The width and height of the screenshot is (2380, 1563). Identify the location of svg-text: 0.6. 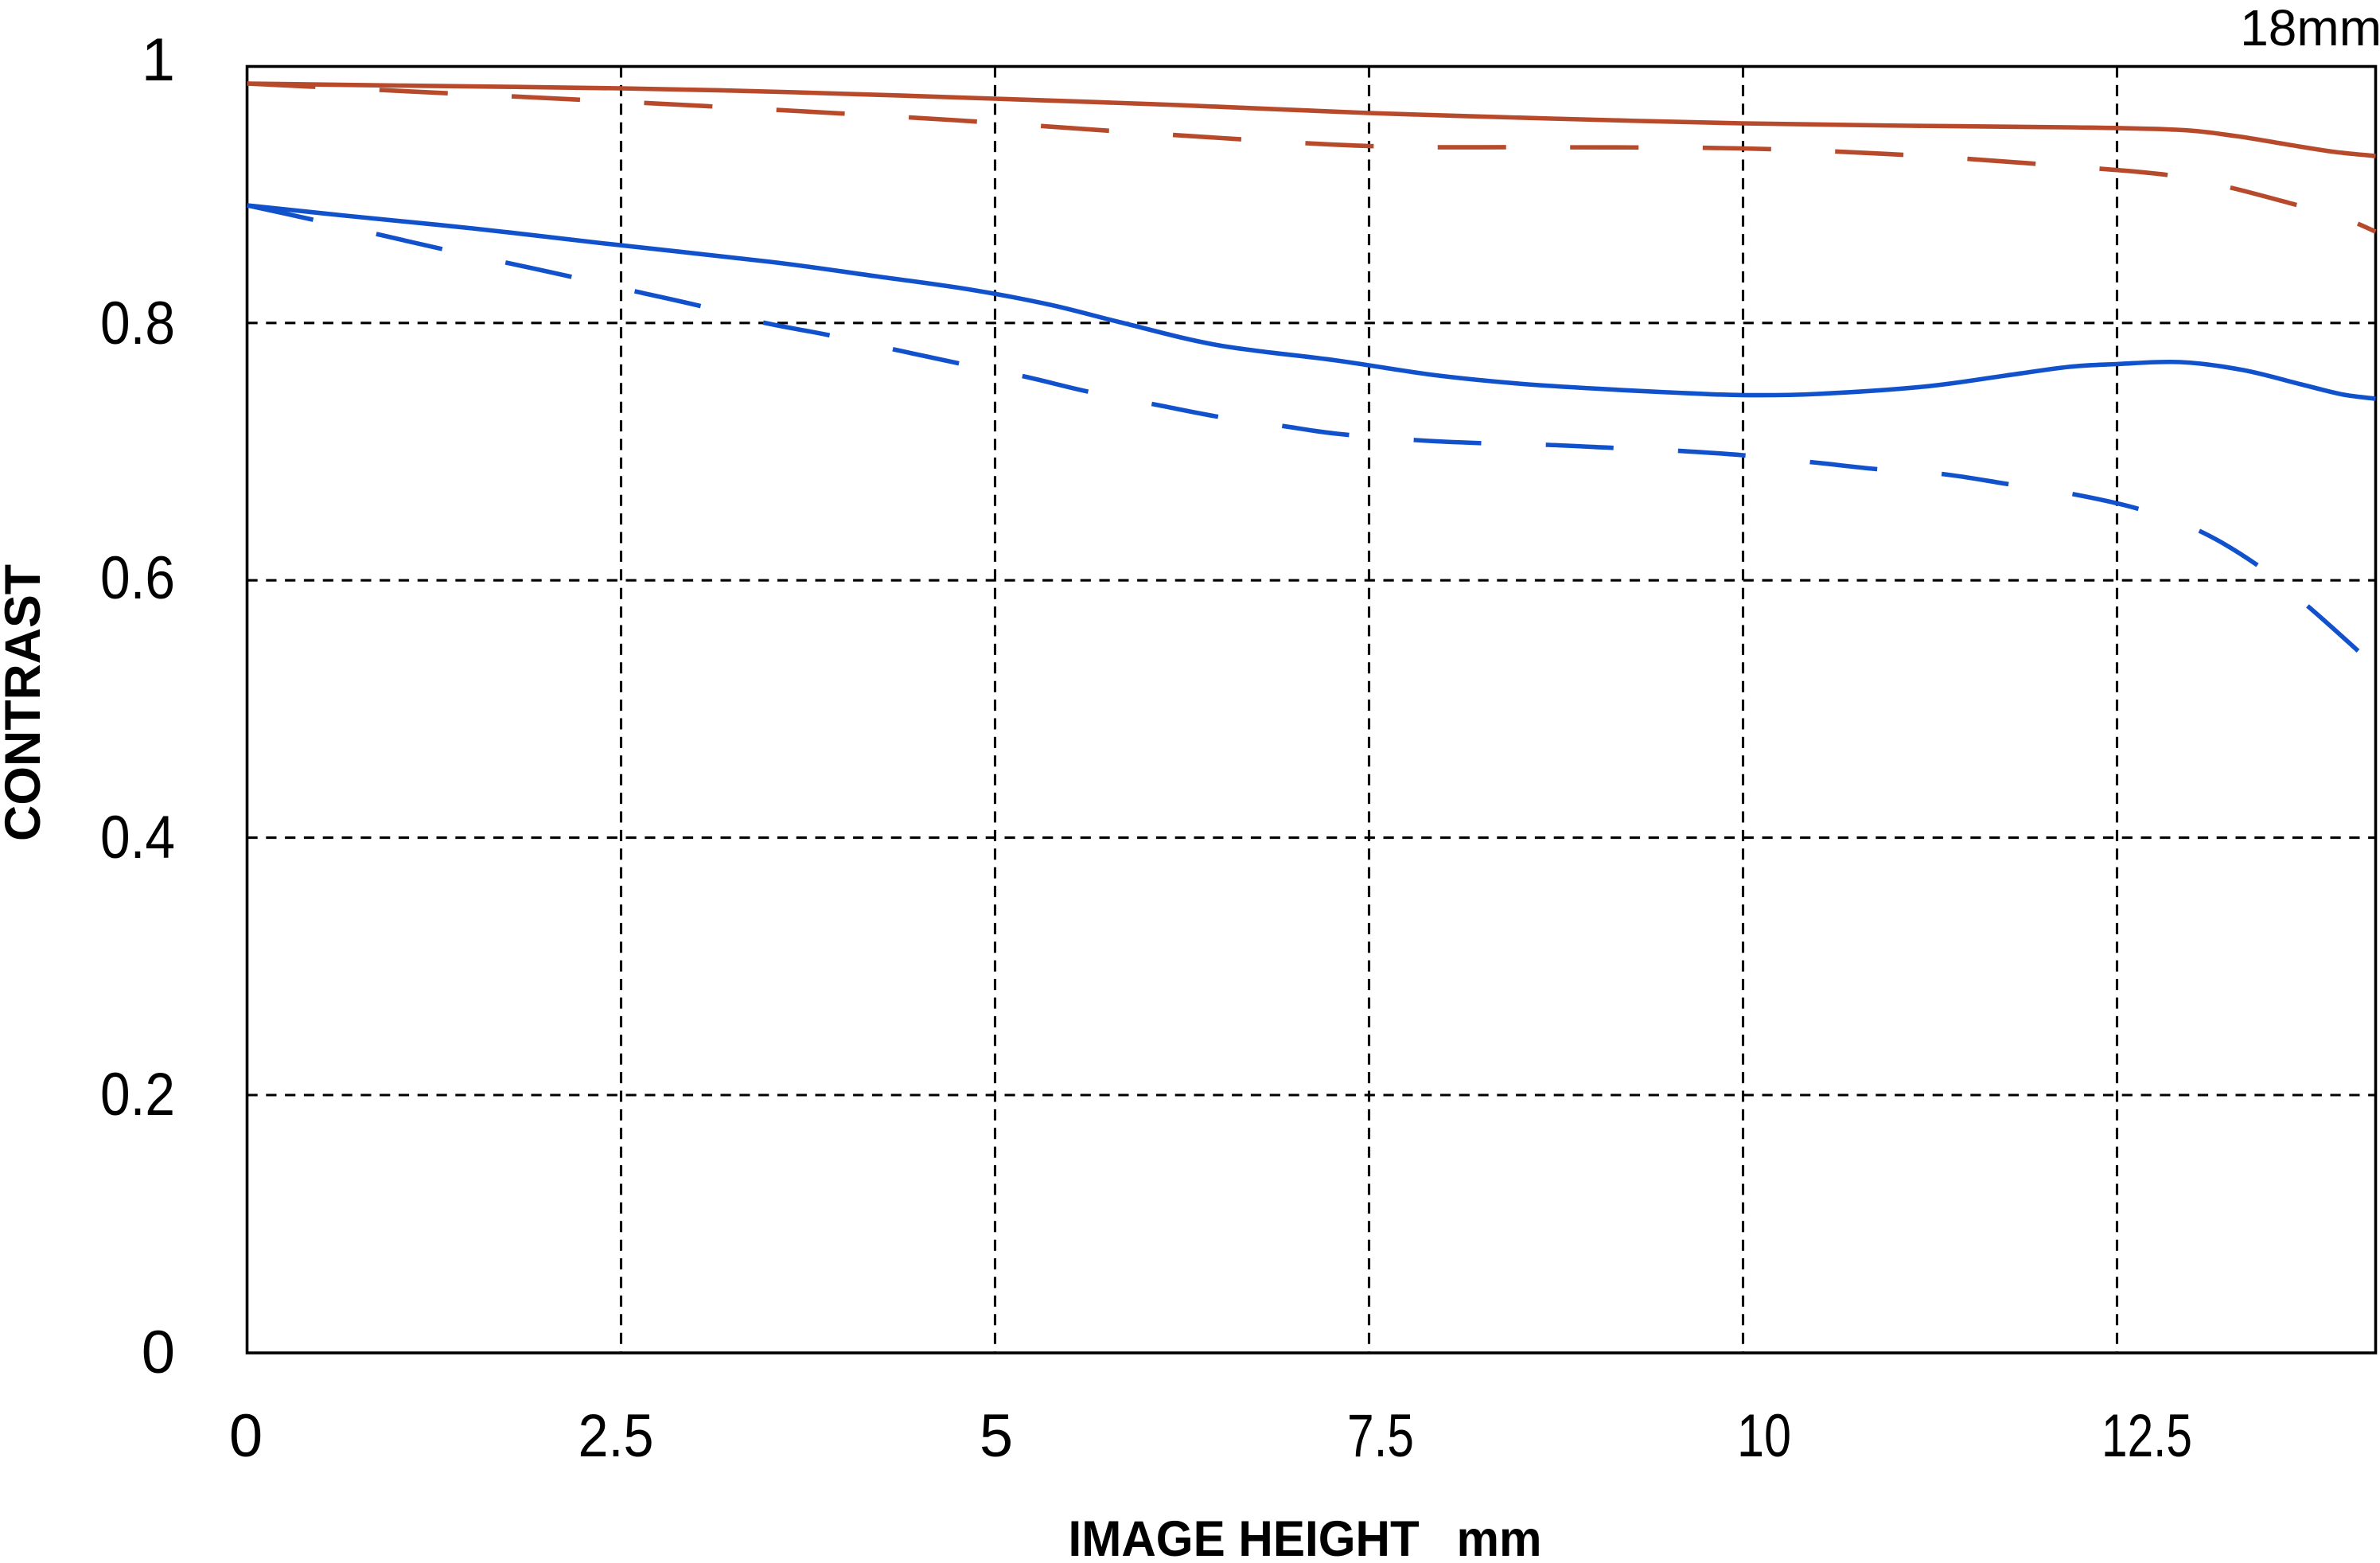
(137, 578).